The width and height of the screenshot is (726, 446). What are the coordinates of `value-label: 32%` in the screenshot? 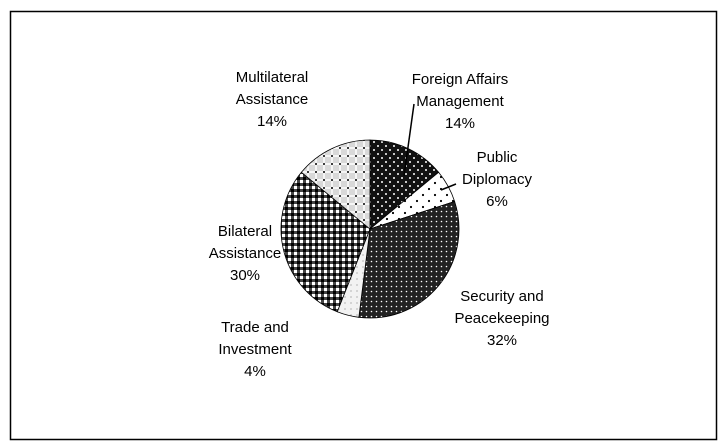 It's located at (502, 340).